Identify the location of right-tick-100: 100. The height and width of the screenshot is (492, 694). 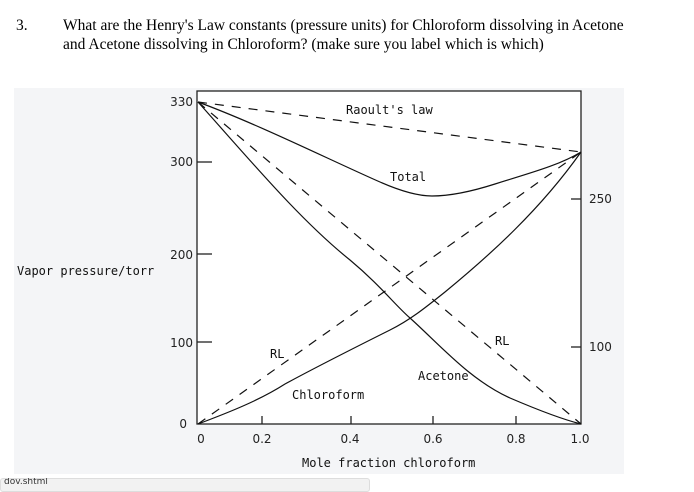
(600, 347).